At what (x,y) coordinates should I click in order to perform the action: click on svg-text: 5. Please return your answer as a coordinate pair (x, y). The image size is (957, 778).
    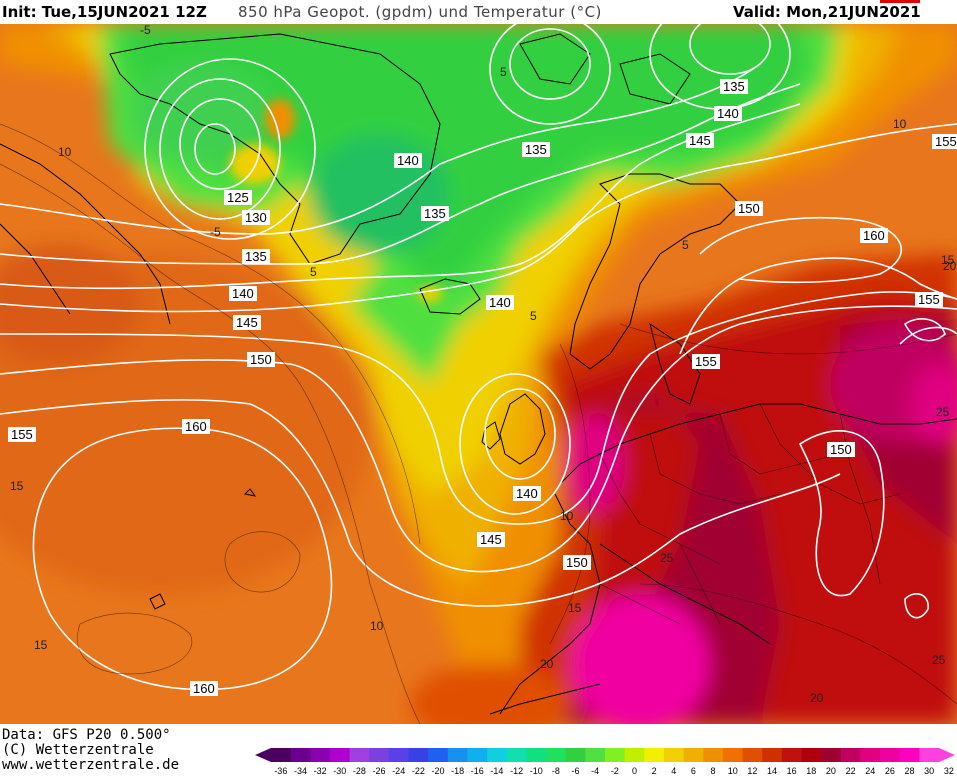
    Looking at the image, I should click on (503, 72).